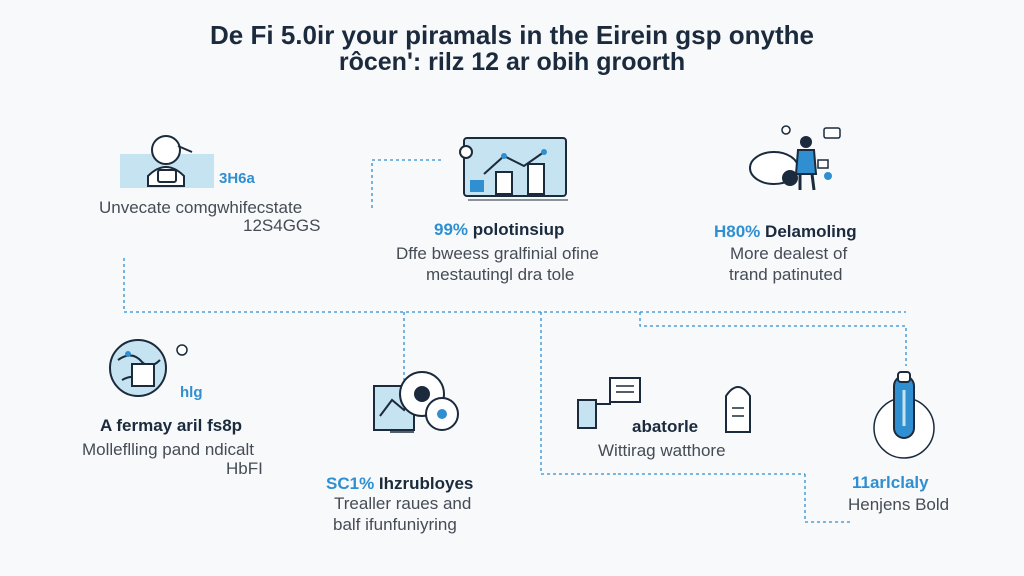  What do you see at coordinates (904, 415) in the screenshot?
I see `thermometer-icon` at bounding box center [904, 415].